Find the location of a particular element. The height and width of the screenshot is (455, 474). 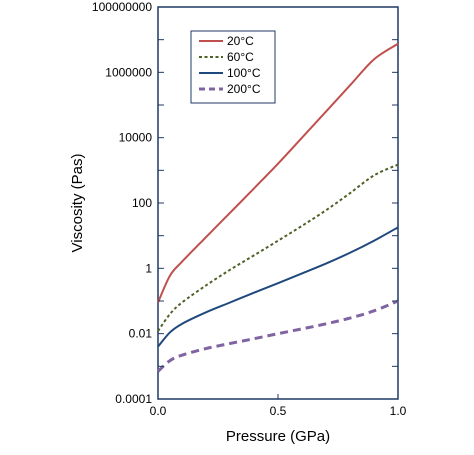

y-tick-label: 0.01 is located at coordinates (141, 334).